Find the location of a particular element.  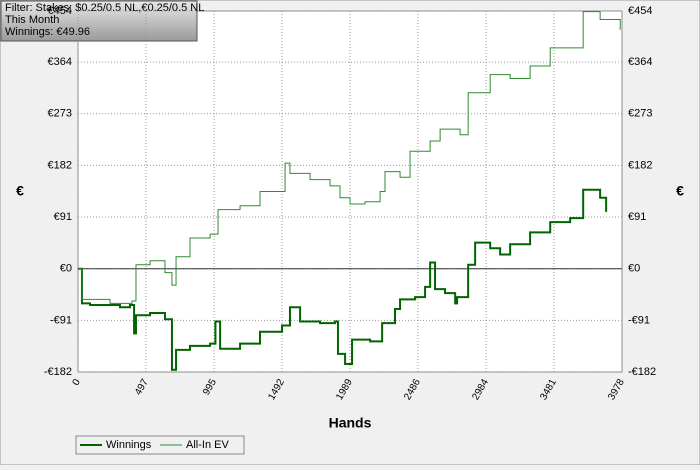

filter-text: Winnings: €49.96 is located at coordinates (47, 32).